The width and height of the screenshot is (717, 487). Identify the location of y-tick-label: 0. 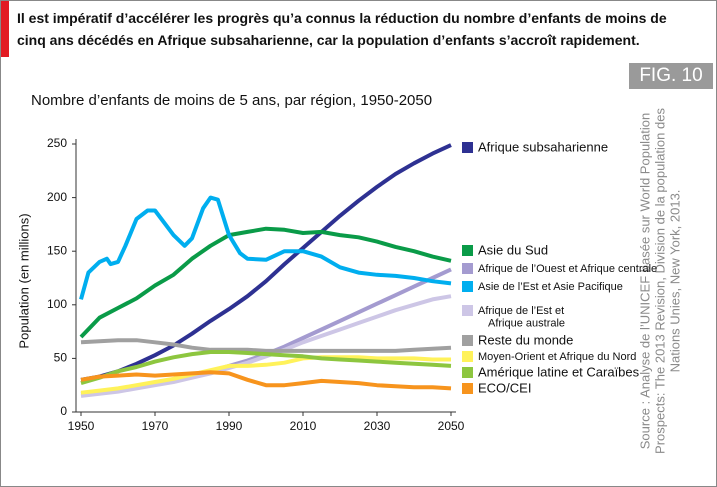
(63, 411).